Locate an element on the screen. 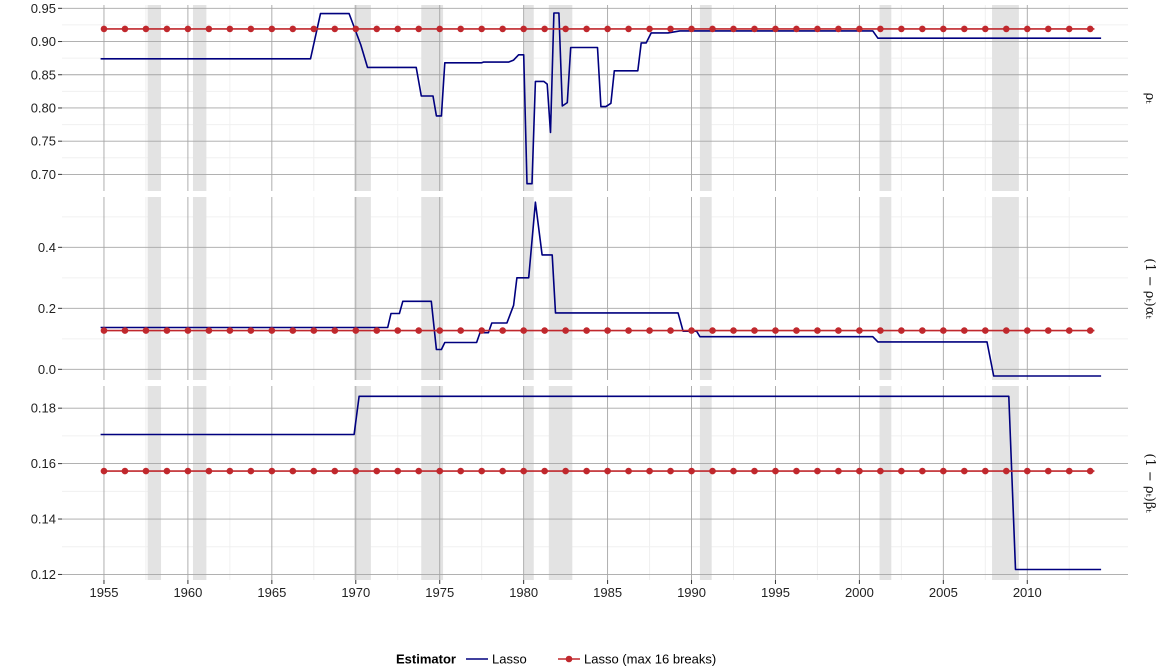 Image resolution: width=1160 pixels, height=672 pixels. y-tick-label: 0.16 is located at coordinates (43, 463).